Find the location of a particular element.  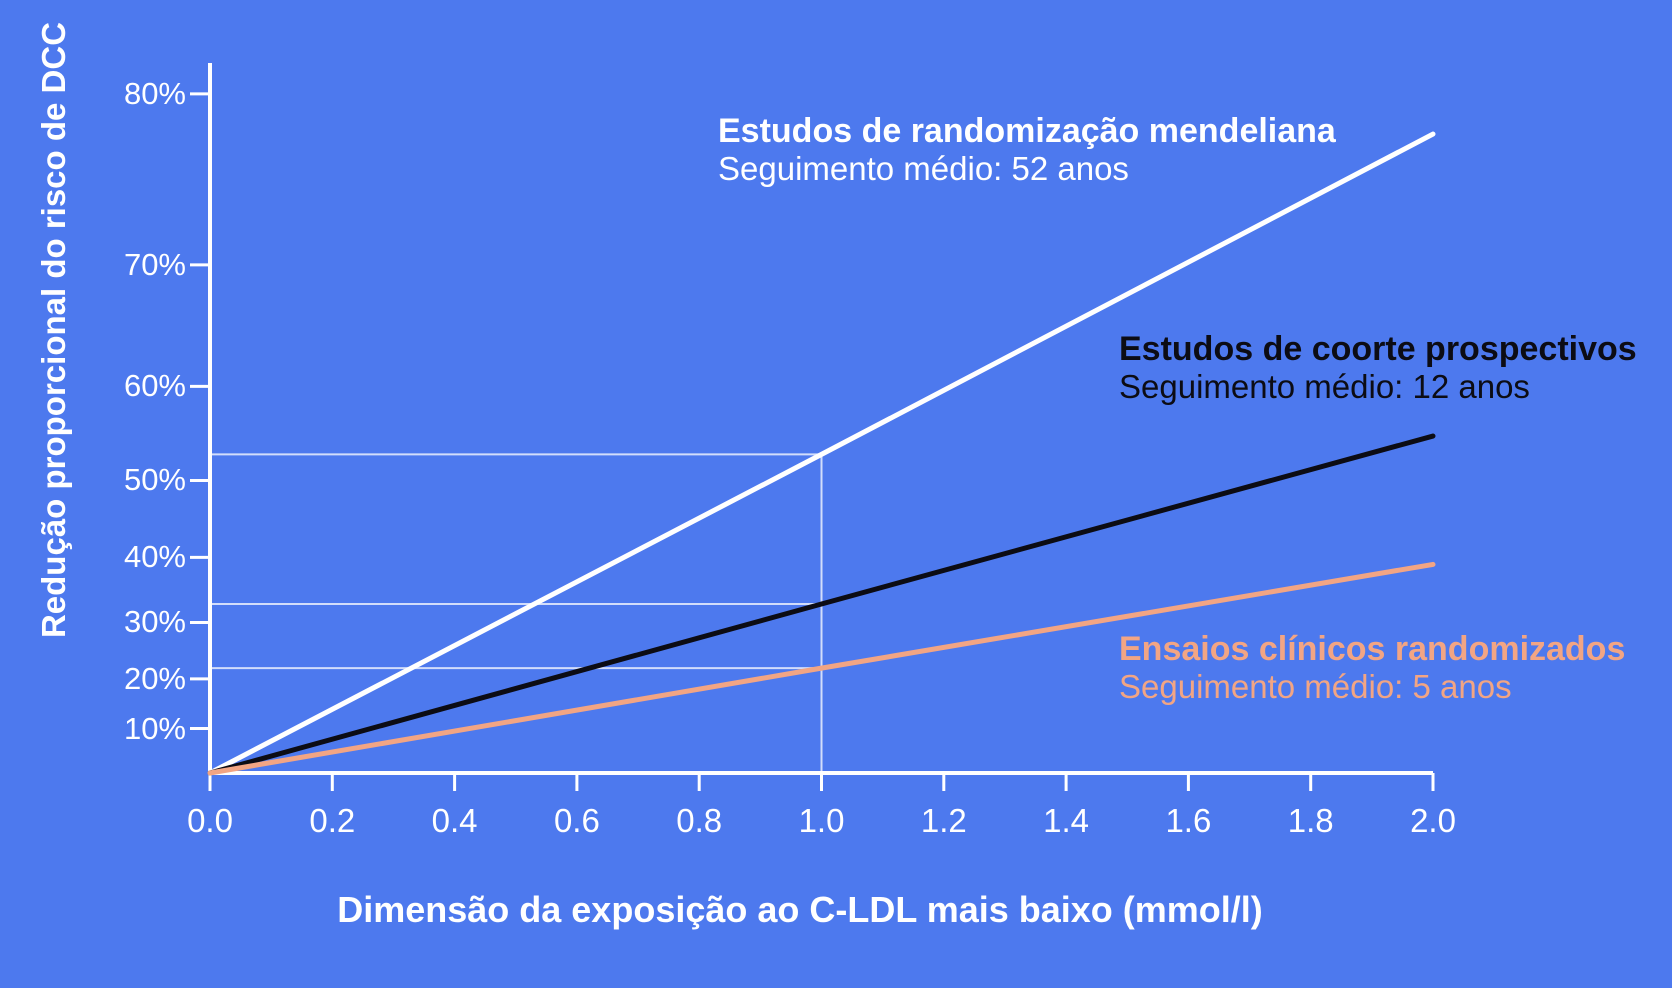

y-tick-label: 50% is located at coordinates (154, 480).